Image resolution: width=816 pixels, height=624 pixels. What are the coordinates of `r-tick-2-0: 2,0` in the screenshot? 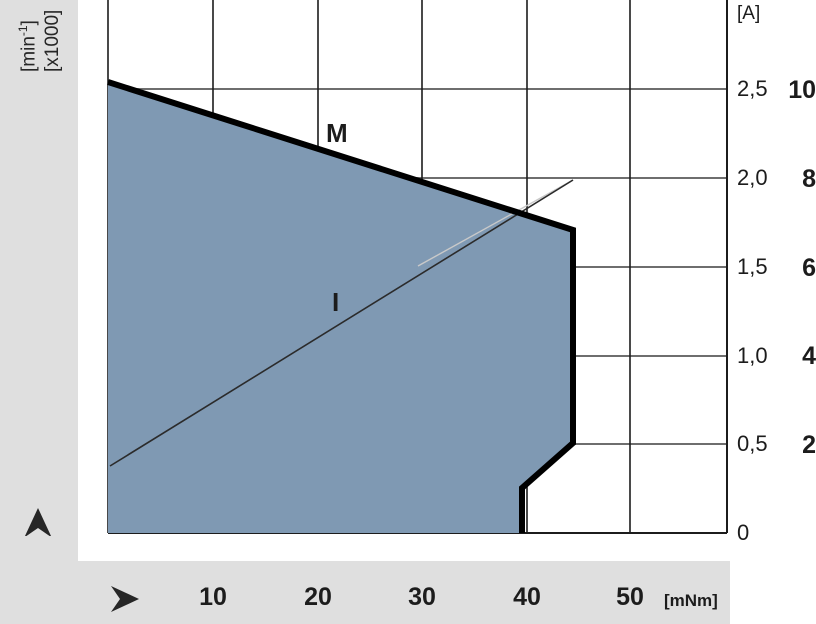 It's located at (752, 177).